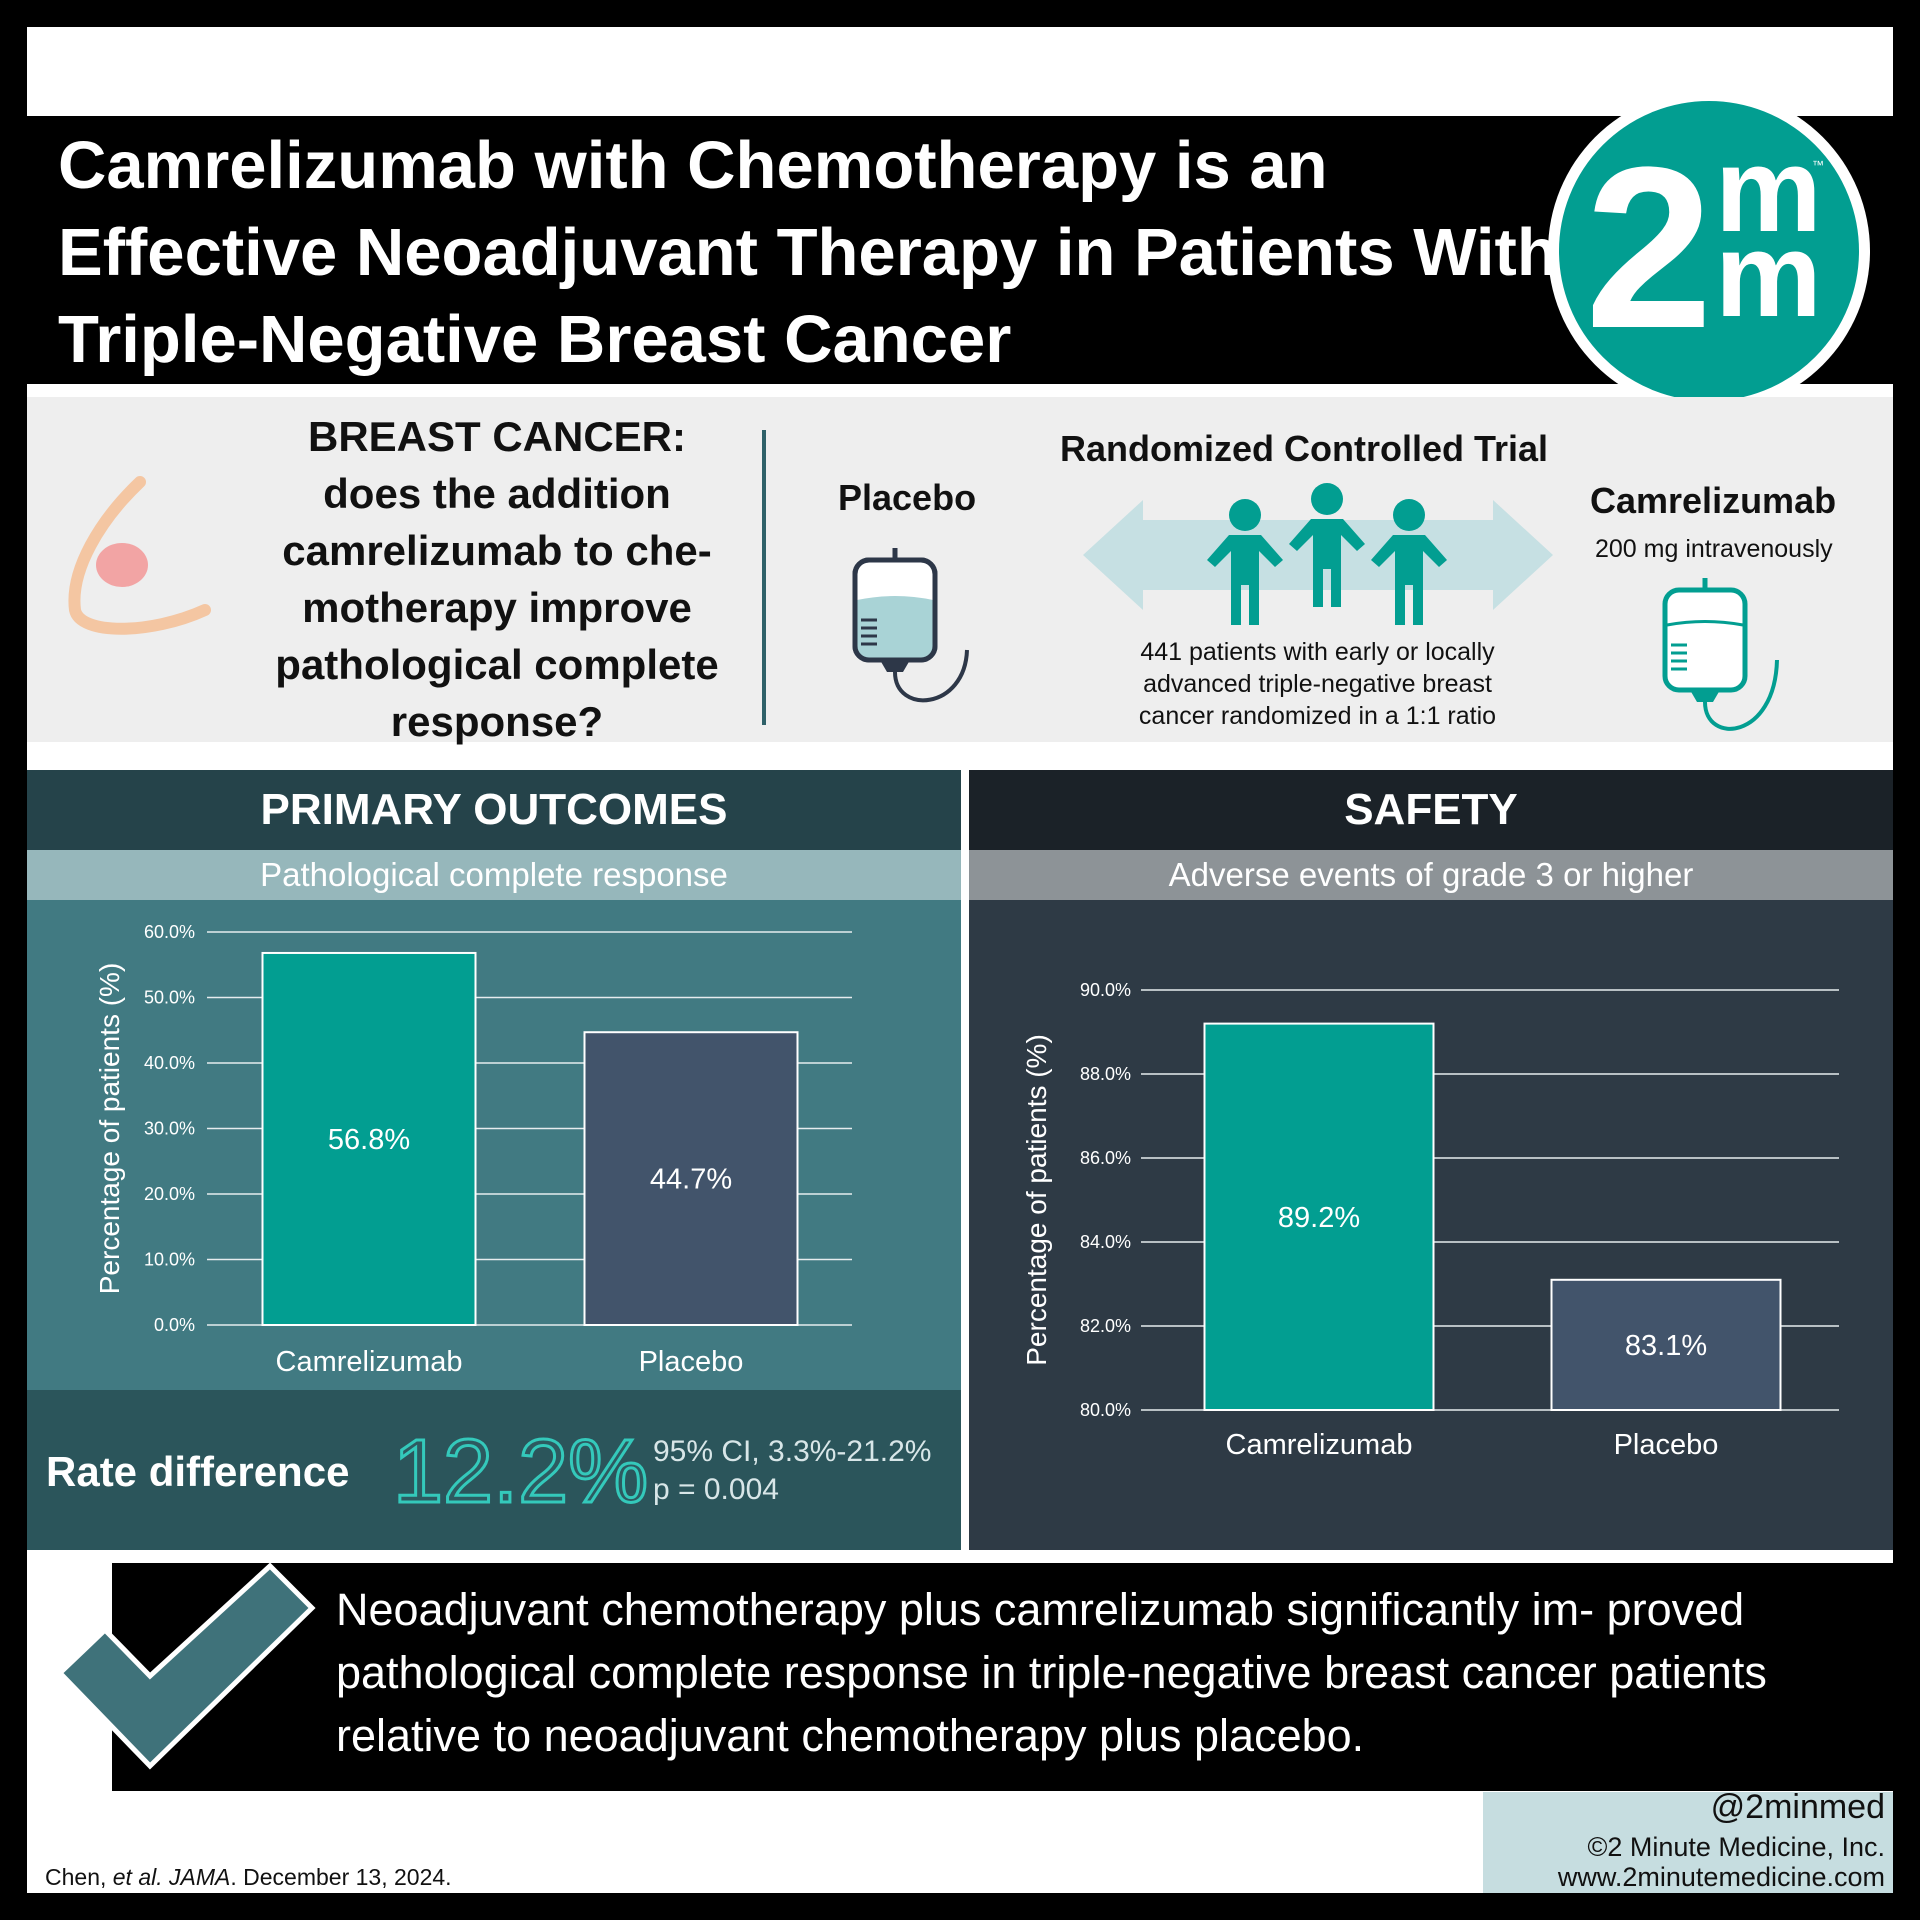 This screenshot has height=1920, width=1920. What do you see at coordinates (1317, 716) in the screenshot?
I see `patients-line-3: cancer randomized in a 1:1 ratio` at bounding box center [1317, 716].